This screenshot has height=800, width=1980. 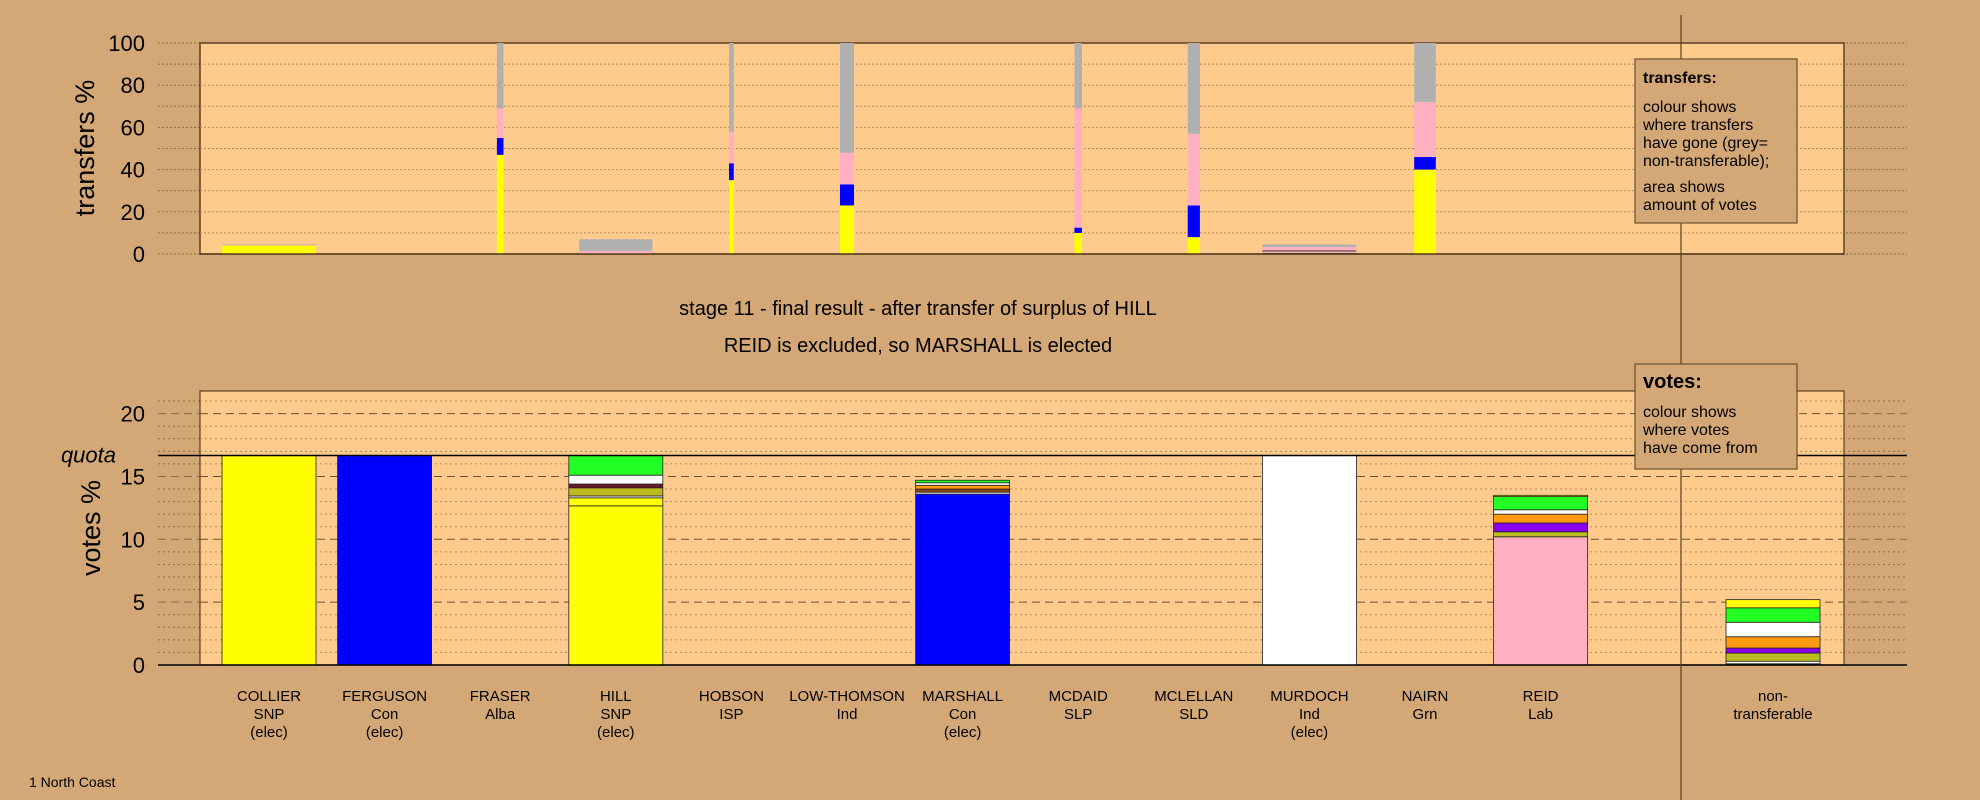 I want to click on candidate-party: SLD, so click(x=1193, y=714).